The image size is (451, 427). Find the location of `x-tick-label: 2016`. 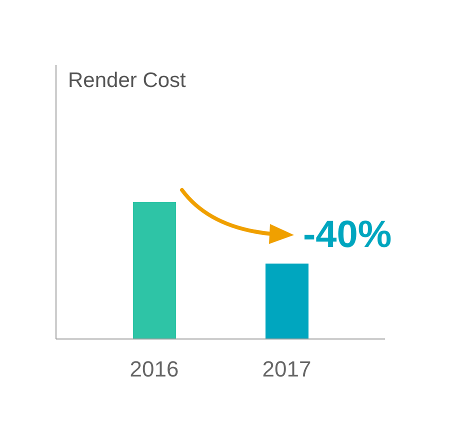

x-tick-label: 2016 is located at coordinates (154, 369).